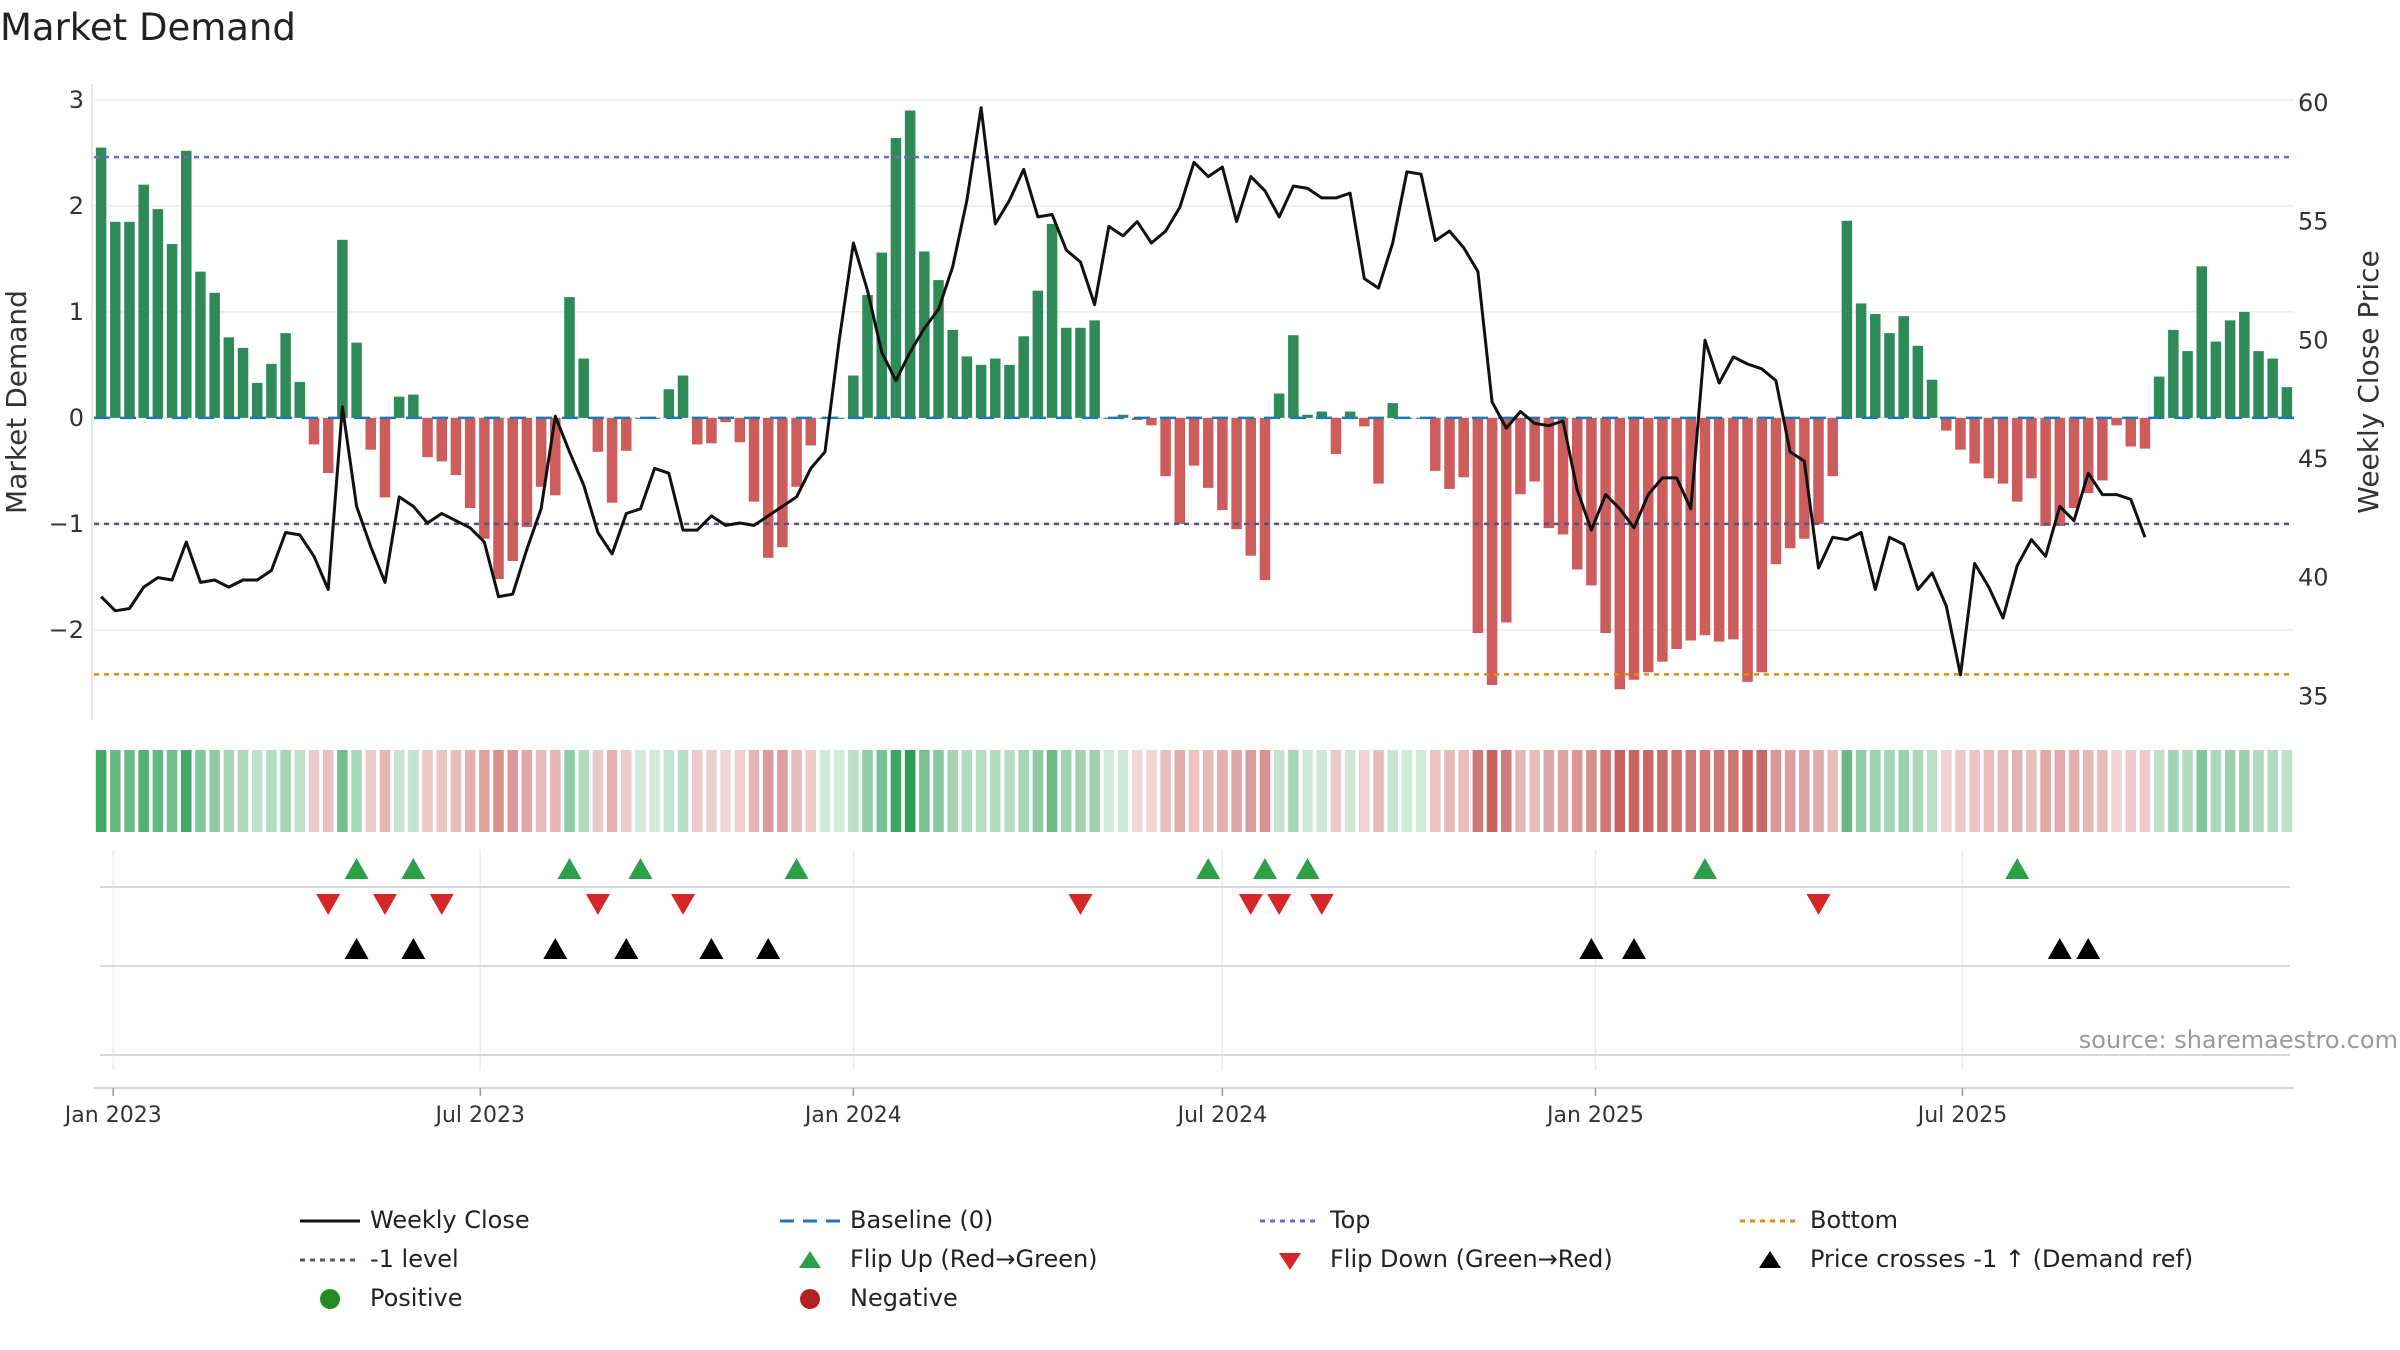 This screenshot has height=1350, width=2400. Describe the element at coordinates (1222, 1115) in the screenshot. I see `x-tick-label: Jul 2024` at that location.